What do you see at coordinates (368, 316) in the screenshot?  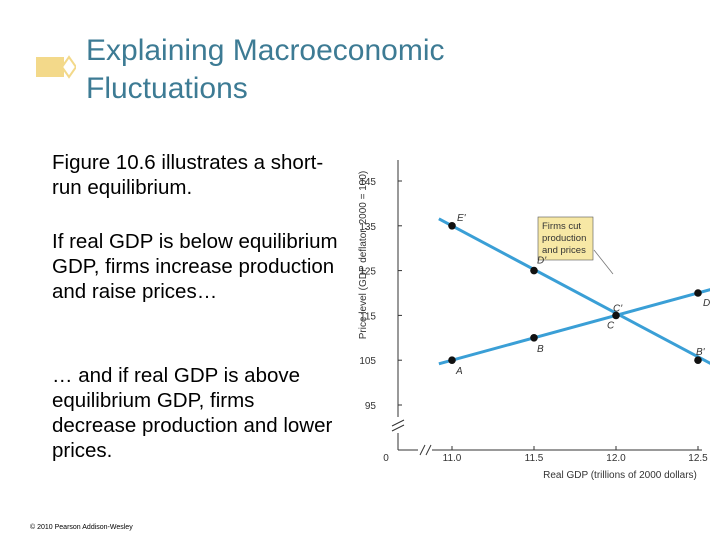 I see `y-tick-label: 115` at bounding box center [368, 316].